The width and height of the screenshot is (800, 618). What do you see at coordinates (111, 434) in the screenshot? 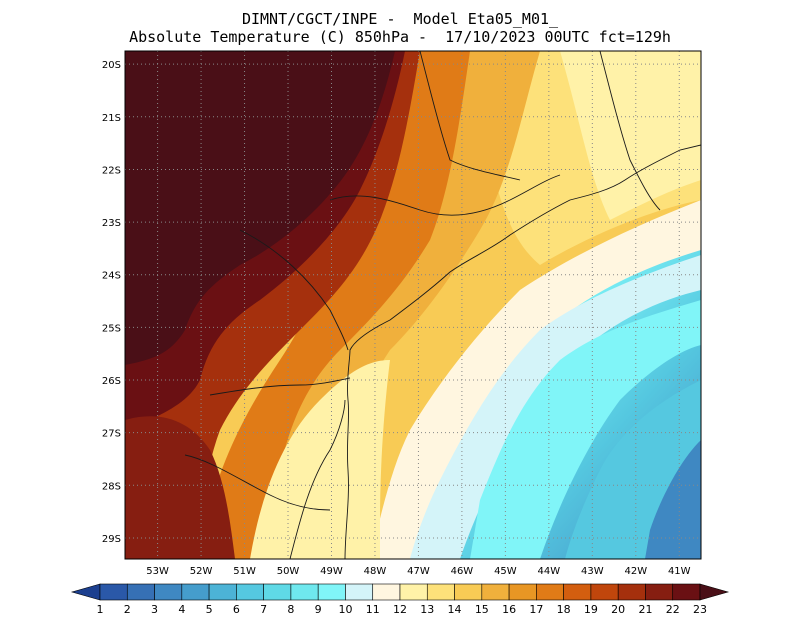
I see `lat-label: 27S` at bounding box center [111, 434].